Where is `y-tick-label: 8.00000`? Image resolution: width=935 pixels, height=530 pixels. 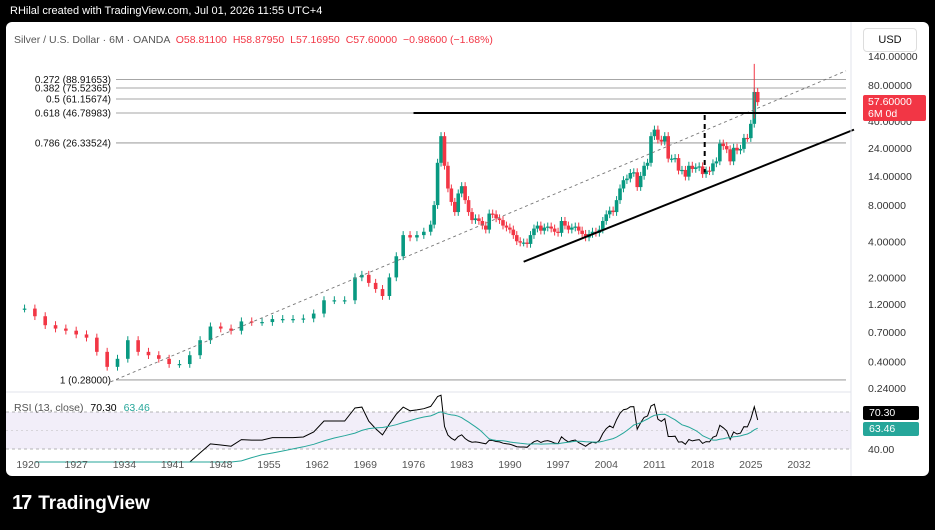 y-tick-label: 8.00000 is located at coordinates (887, 206).